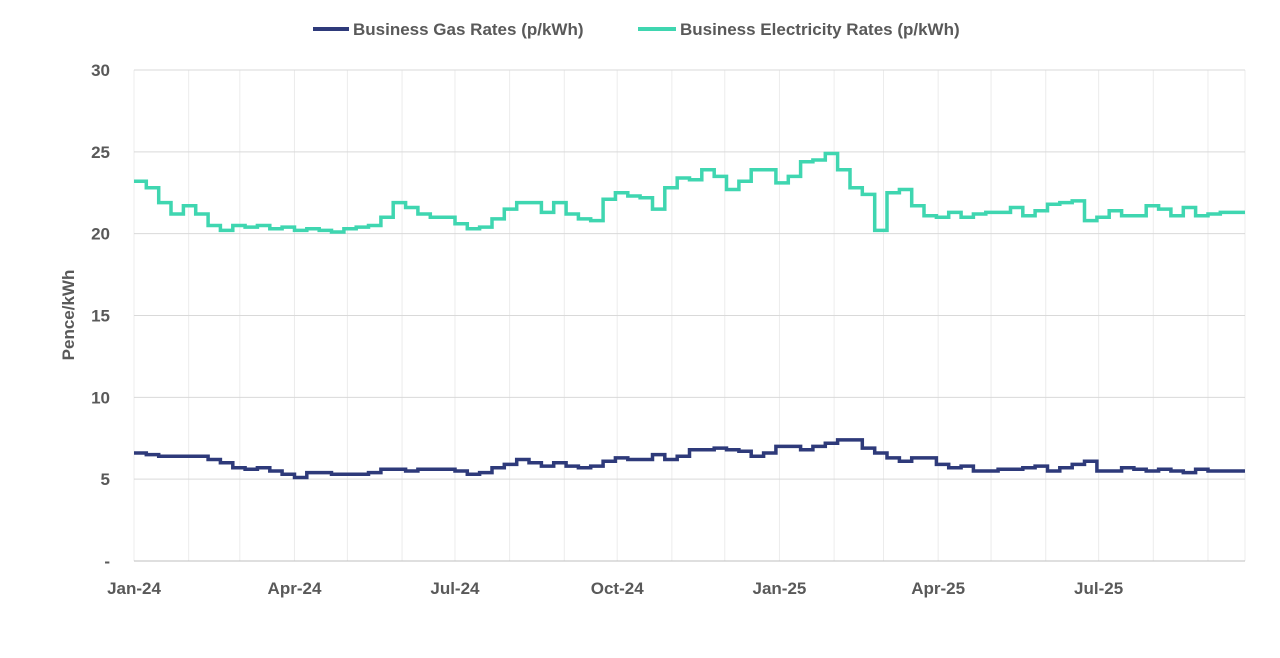  What do you see at coordinates (938, 588) in the screenshot?
I see `x-tick-label: Apr-25` at bounding box center [938, 588].